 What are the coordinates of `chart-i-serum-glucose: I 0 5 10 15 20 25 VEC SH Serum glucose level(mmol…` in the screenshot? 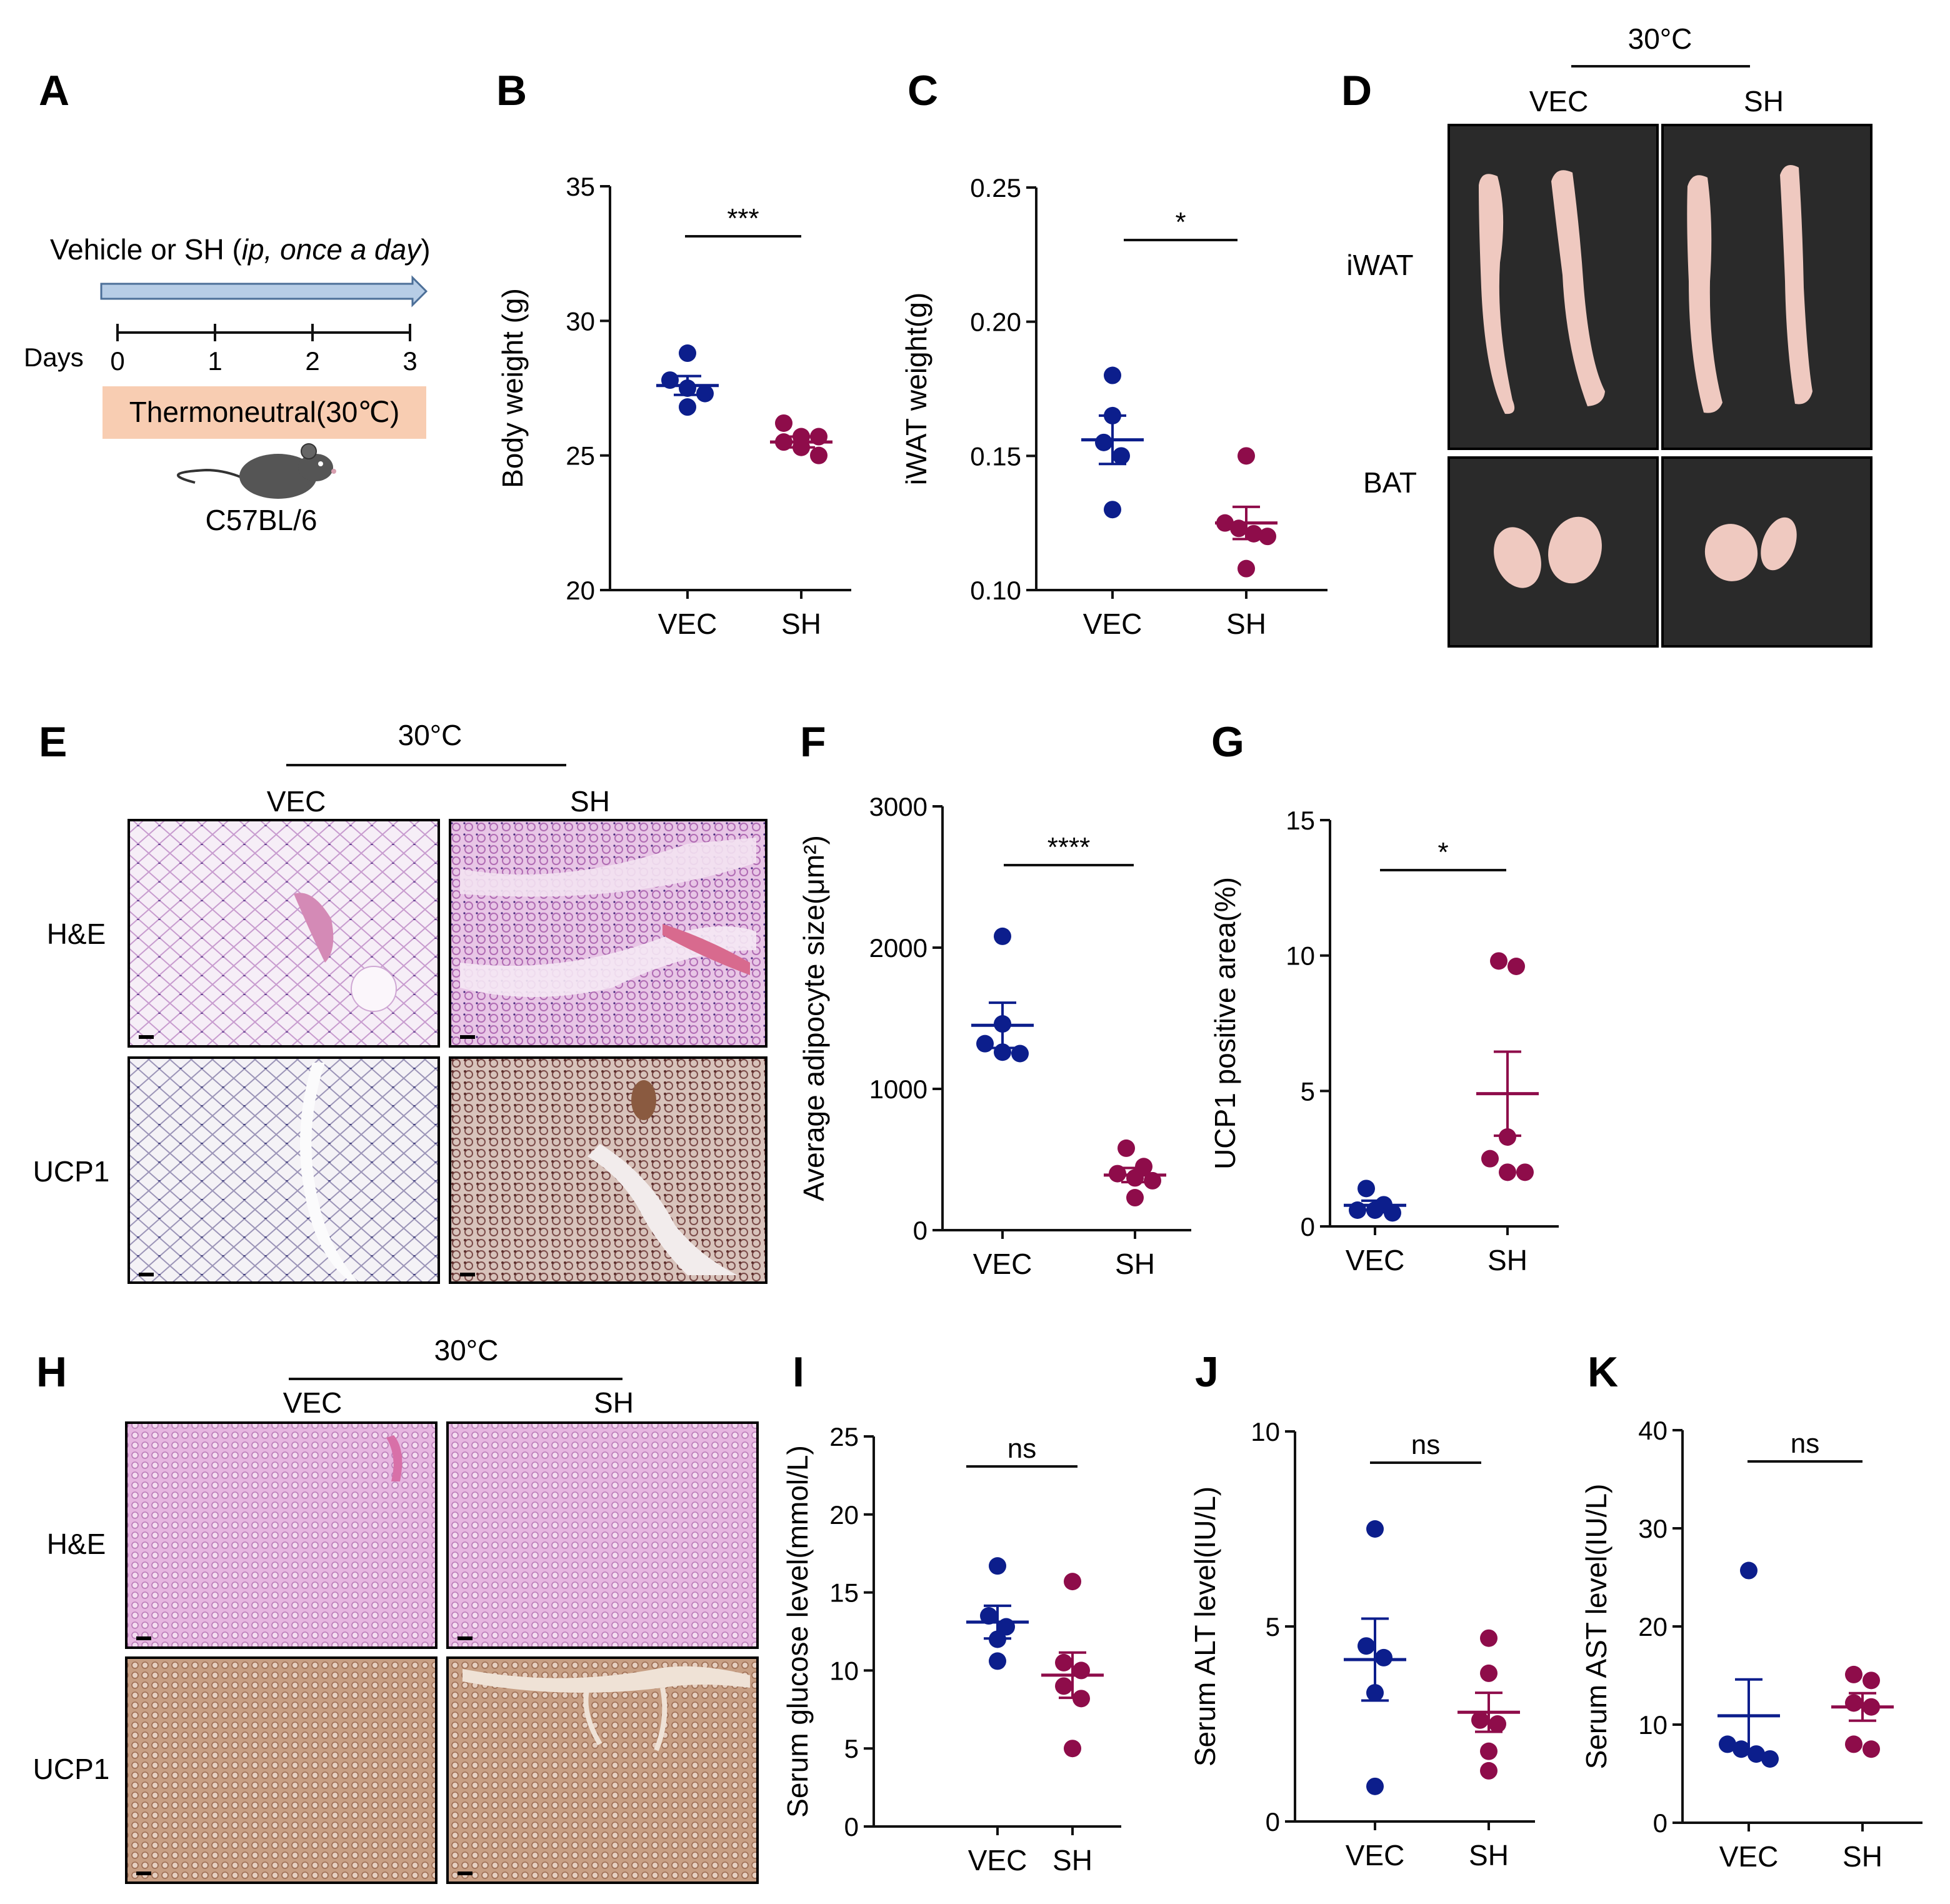 It's located at (951, 1612).